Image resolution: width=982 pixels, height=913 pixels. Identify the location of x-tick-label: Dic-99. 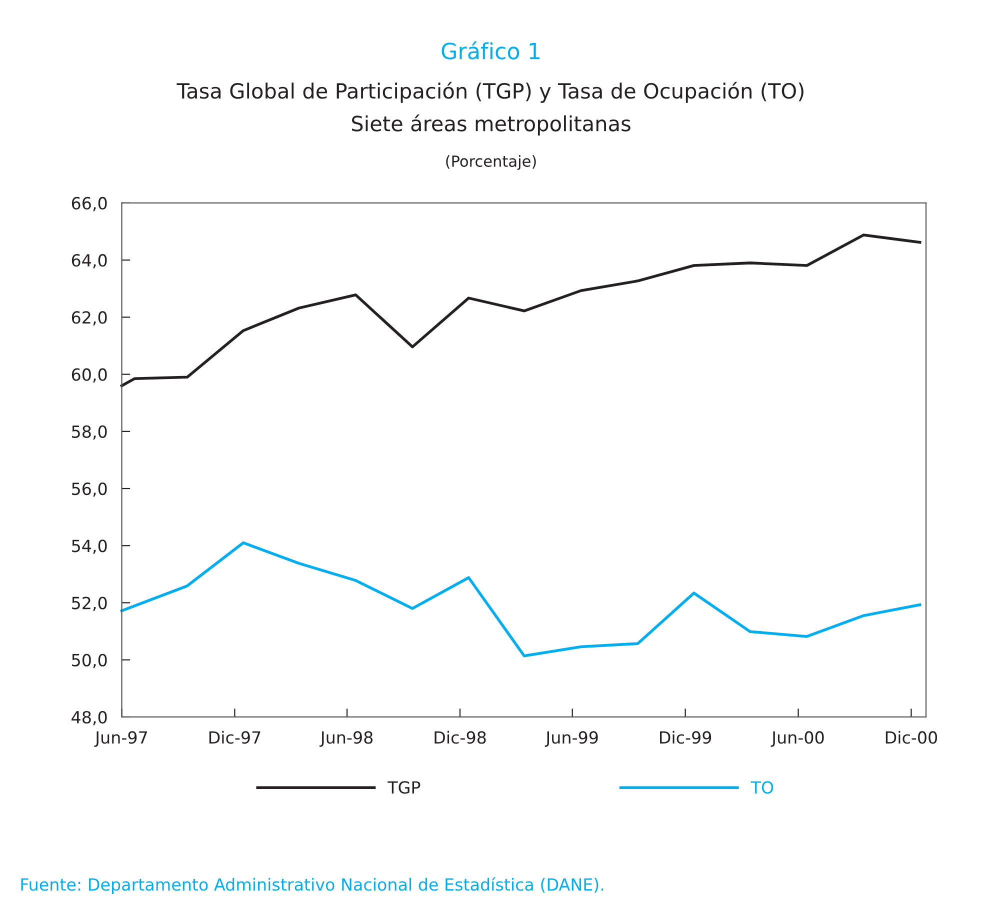
(686, 737).